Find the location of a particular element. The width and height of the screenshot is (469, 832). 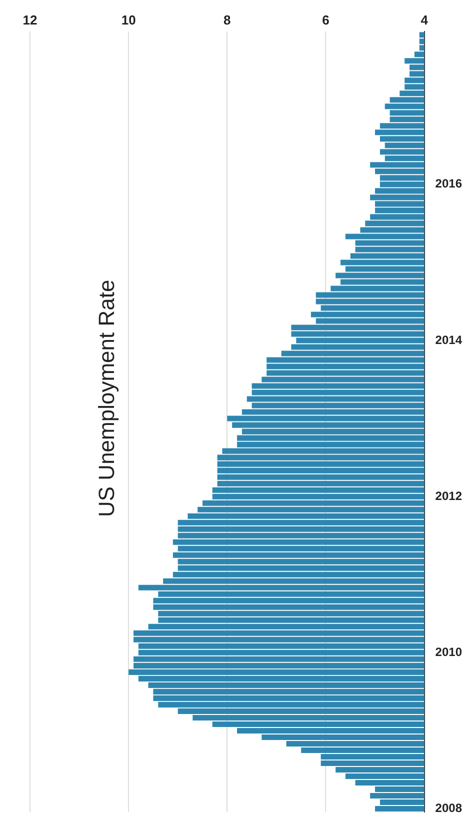

y-tick-label: 2014 is located at coordinates (448, 339).